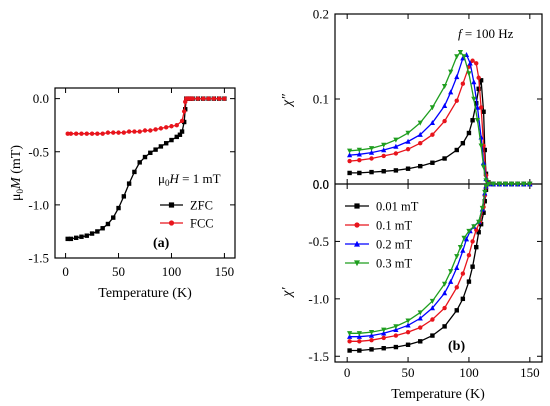 The width and height of the screenshot is (550, 406). What do you see at coordinates (41, 98) in the screenshot?
I see `y-tick-label: 0.0` at bounding box center [41, 98].